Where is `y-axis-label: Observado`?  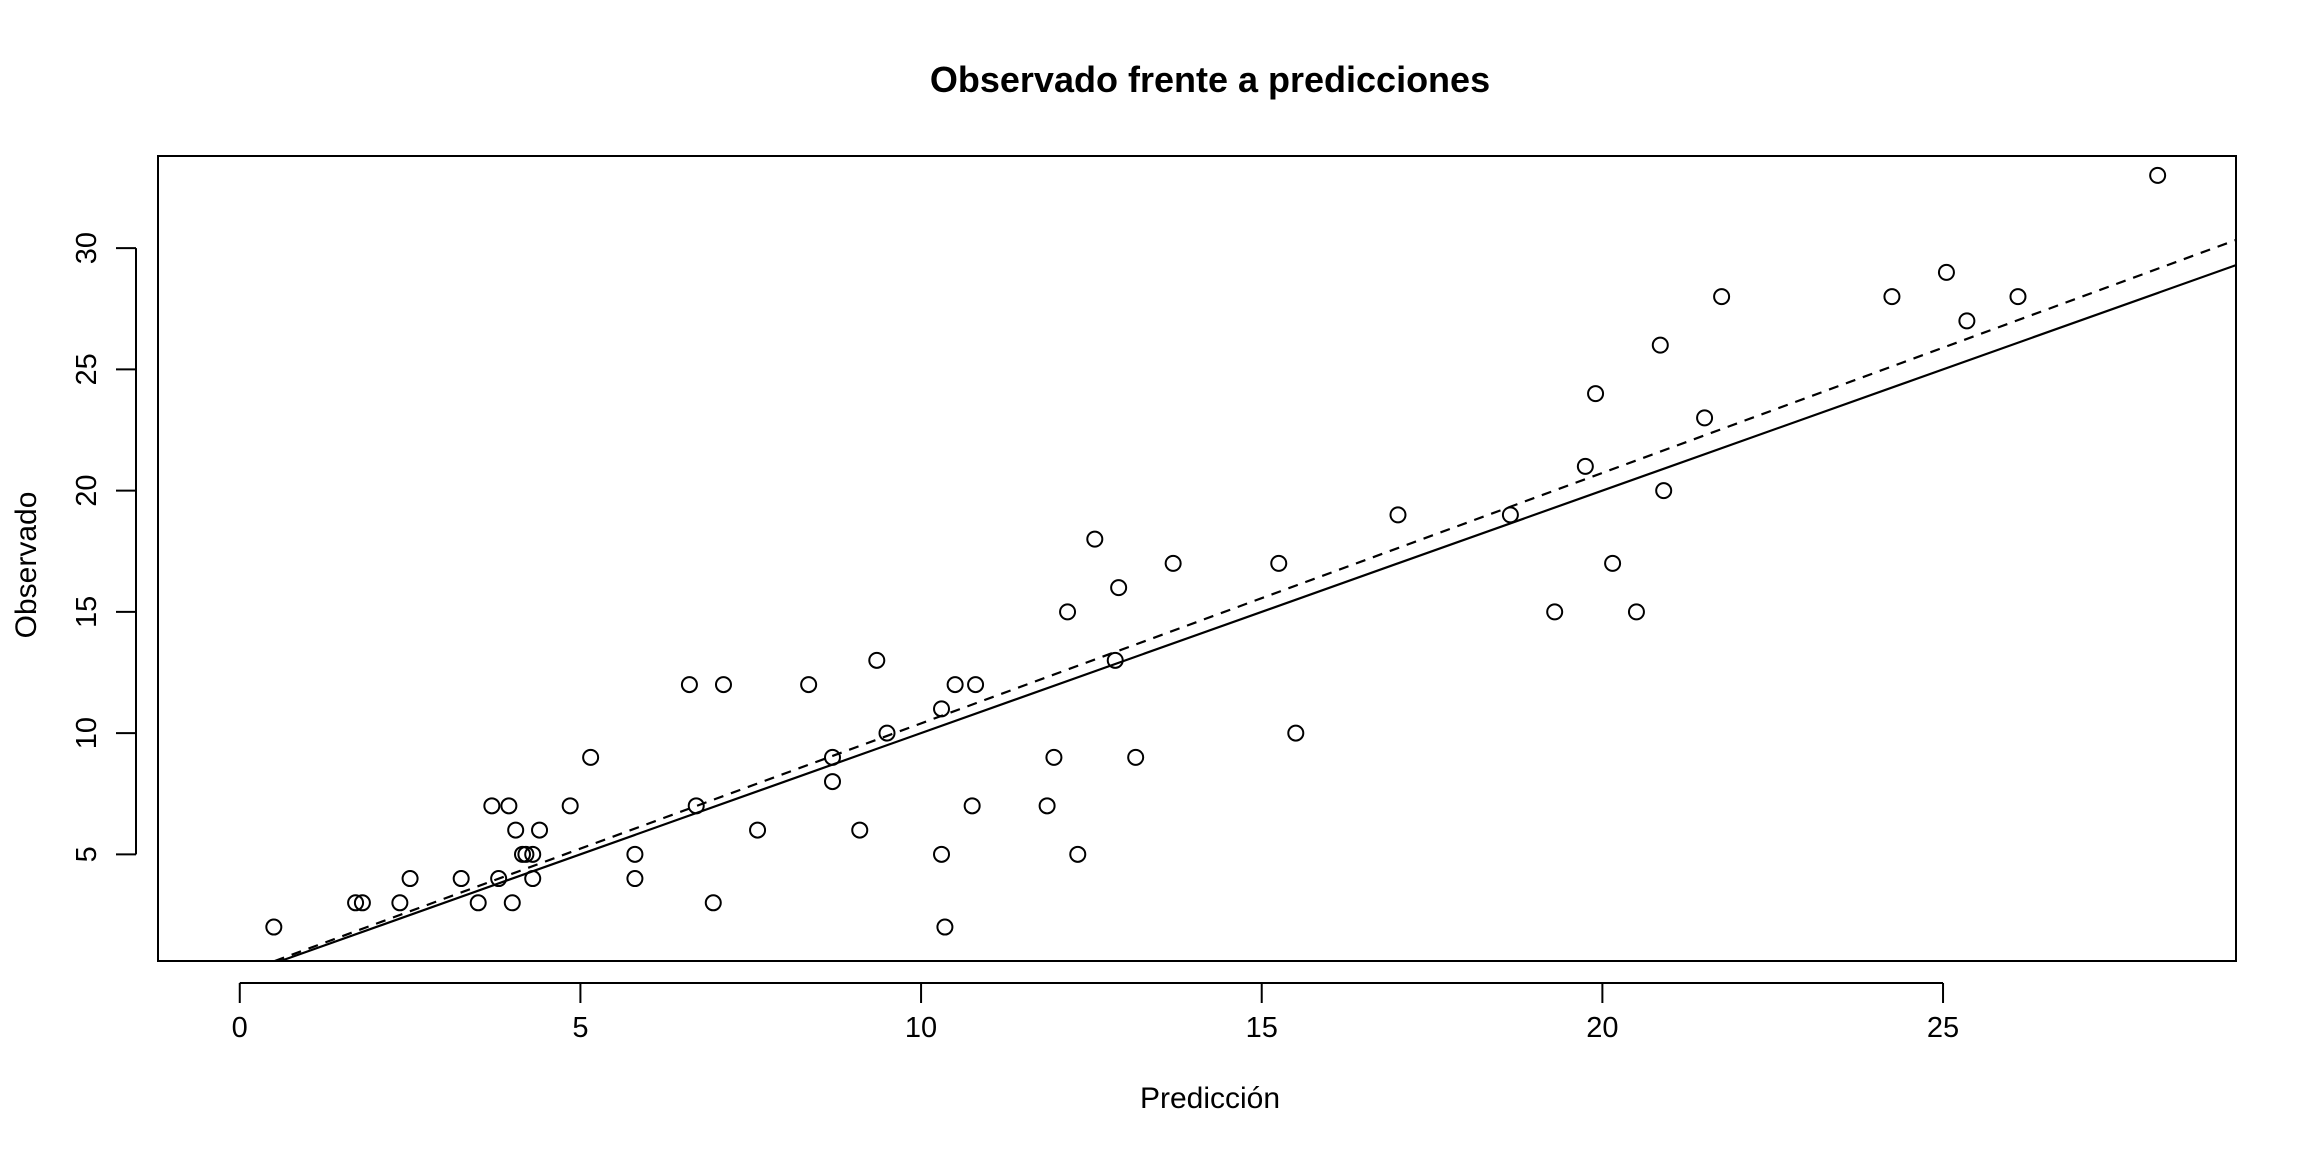 y-axis-label: Observado is located at coordinates (26, 565).